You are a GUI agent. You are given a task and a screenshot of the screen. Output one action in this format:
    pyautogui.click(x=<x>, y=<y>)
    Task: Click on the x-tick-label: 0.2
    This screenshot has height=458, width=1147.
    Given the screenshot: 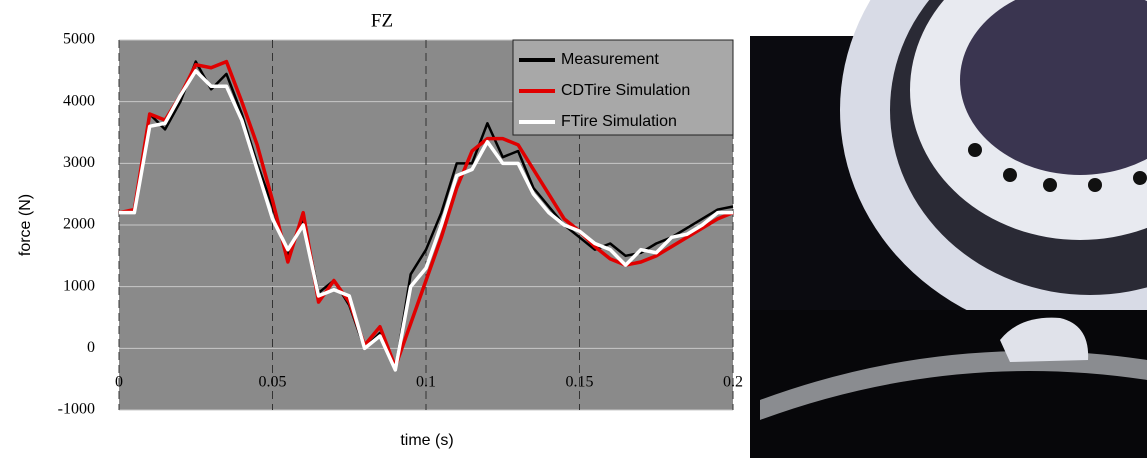 What is the action you would take?
    pyautogui.click(x=733, y=382)
    